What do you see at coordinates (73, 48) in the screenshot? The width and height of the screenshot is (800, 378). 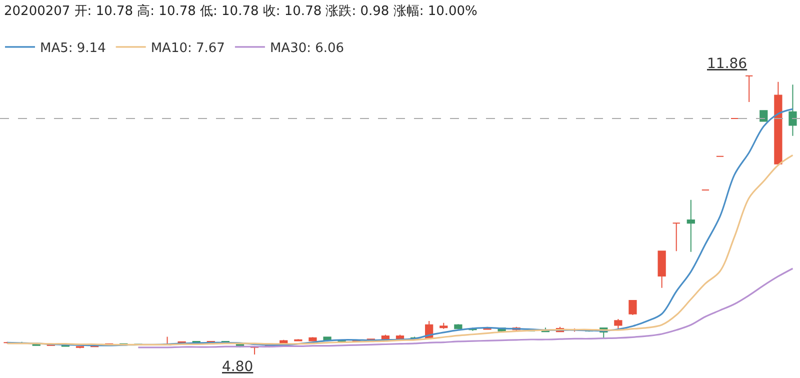 I see `legend-label: MA5: 9.14` at bounding box center [73, 48].